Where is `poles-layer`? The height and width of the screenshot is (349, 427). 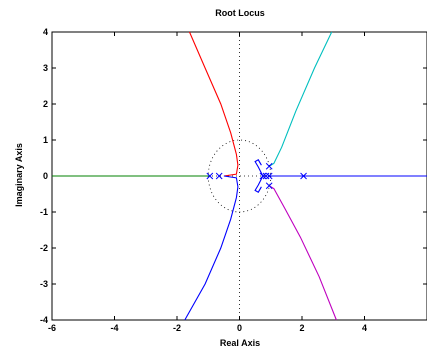
poles-layer is located at coordinates (256, 176).